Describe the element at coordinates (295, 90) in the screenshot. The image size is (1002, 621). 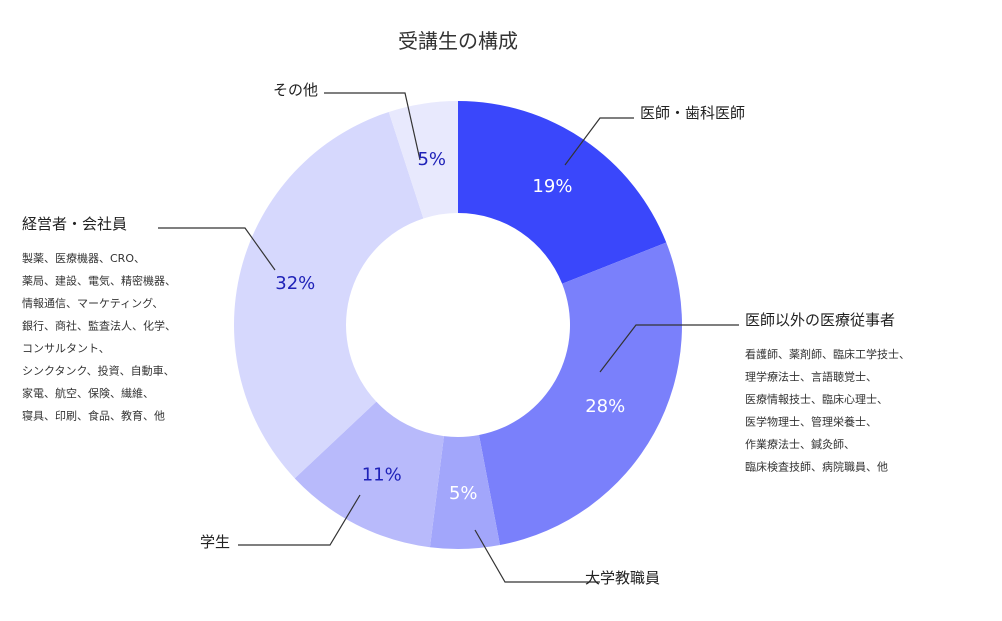
I see `slice-category-label-5: その他` at that location.